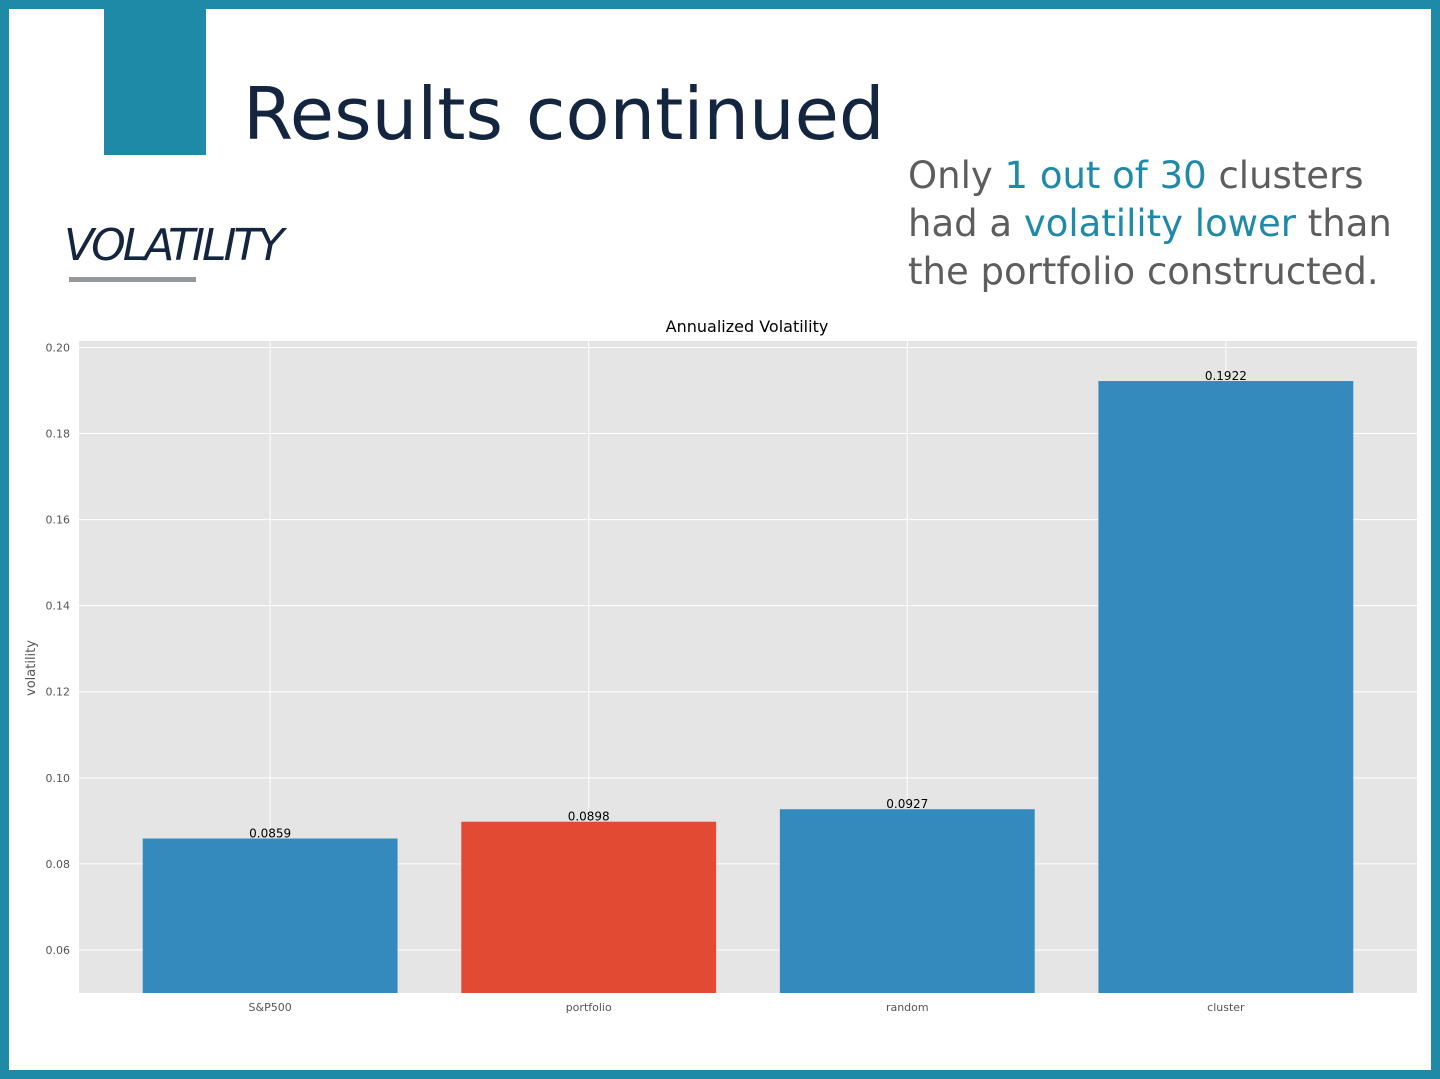  What do you see at coordinates (564, 114) in the screenshot?
I see `slide-title: Results continued` at bounding box center [564, 114].